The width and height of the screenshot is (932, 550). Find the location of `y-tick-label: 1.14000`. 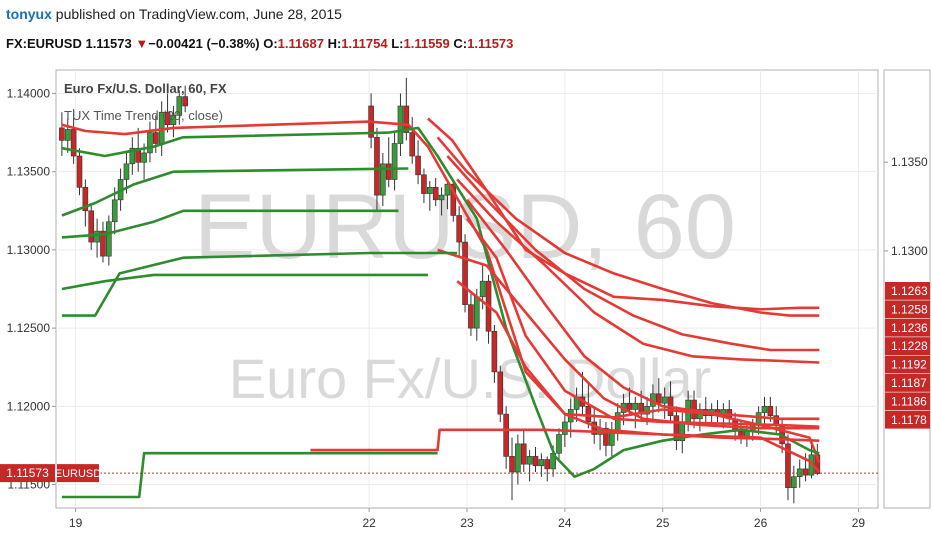

y-tick-label: 1.14000 is located at coordinates (29, 93).